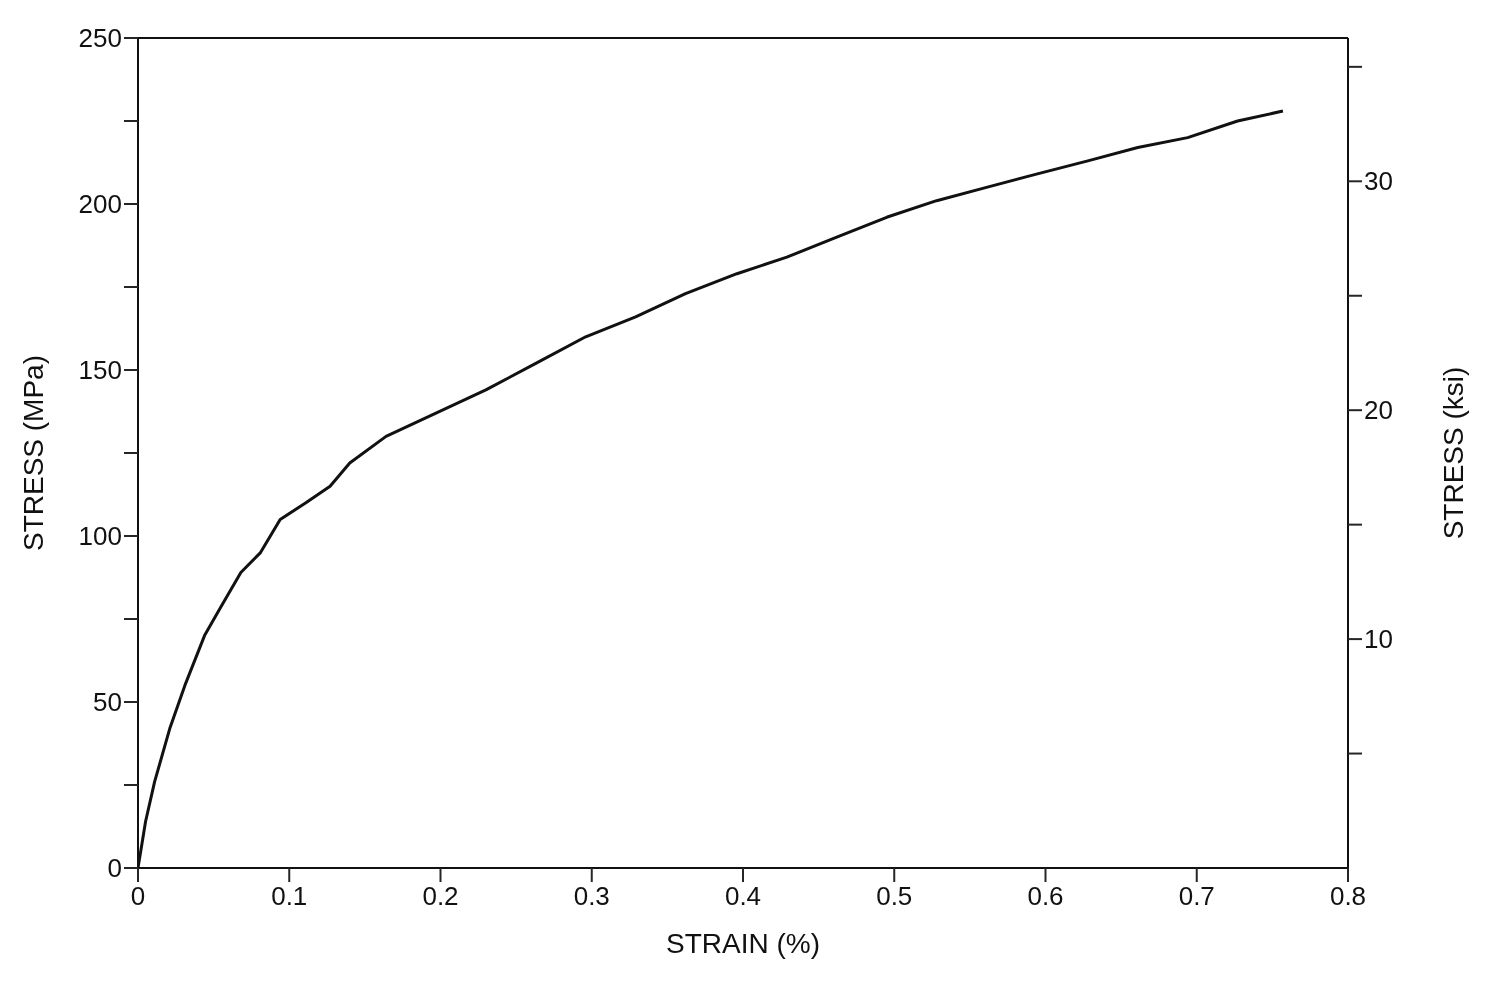  What do you see at coordinates (100, 536) in the screenshot?
I see `y-tick-label: 100` at bounding box center [100, 536].